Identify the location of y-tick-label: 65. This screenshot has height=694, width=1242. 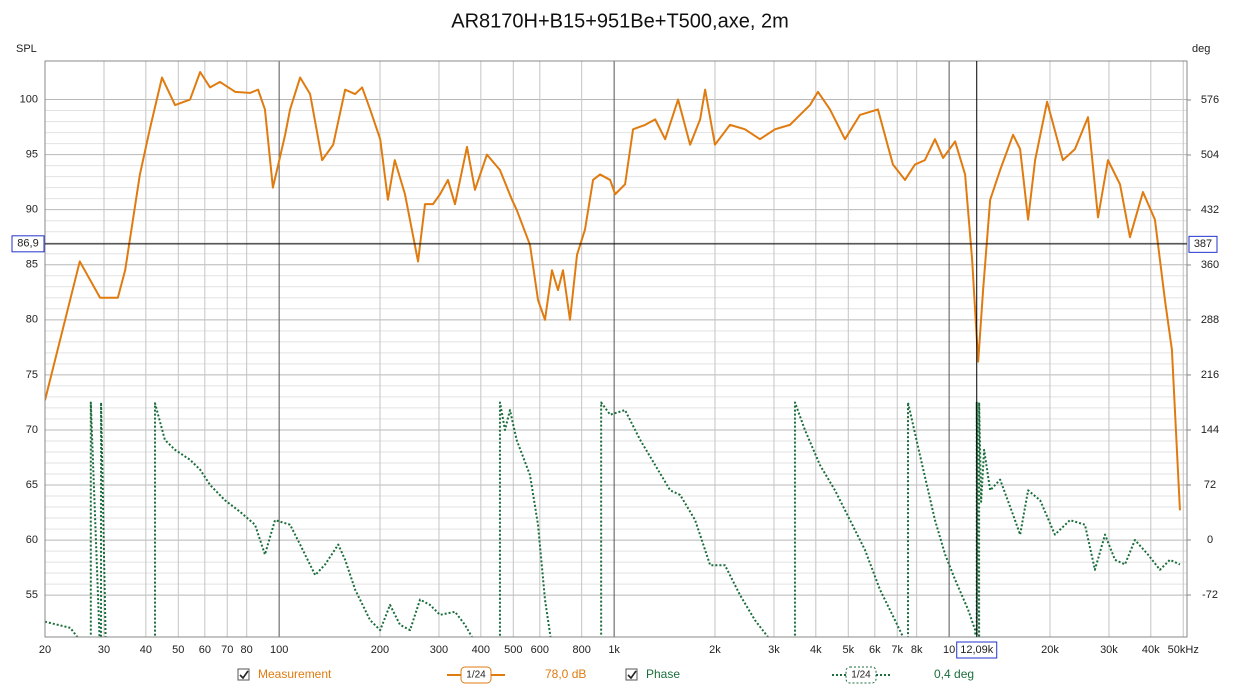
(32, 485).